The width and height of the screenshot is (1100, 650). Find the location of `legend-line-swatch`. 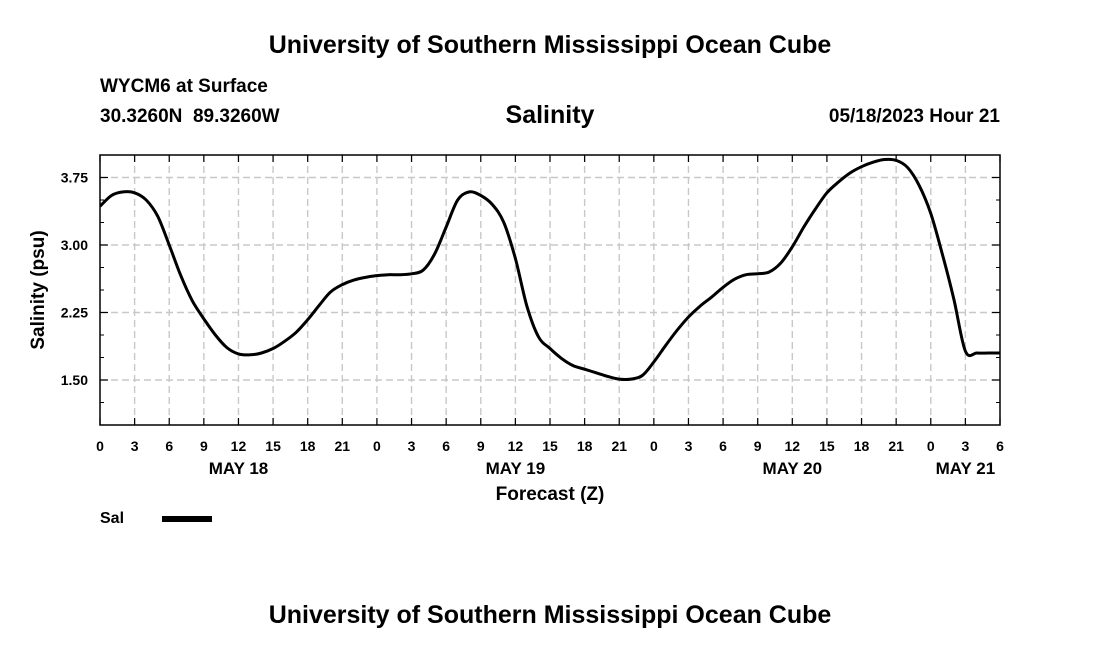

legend-line-swatch is located at coordinates (187, 519).